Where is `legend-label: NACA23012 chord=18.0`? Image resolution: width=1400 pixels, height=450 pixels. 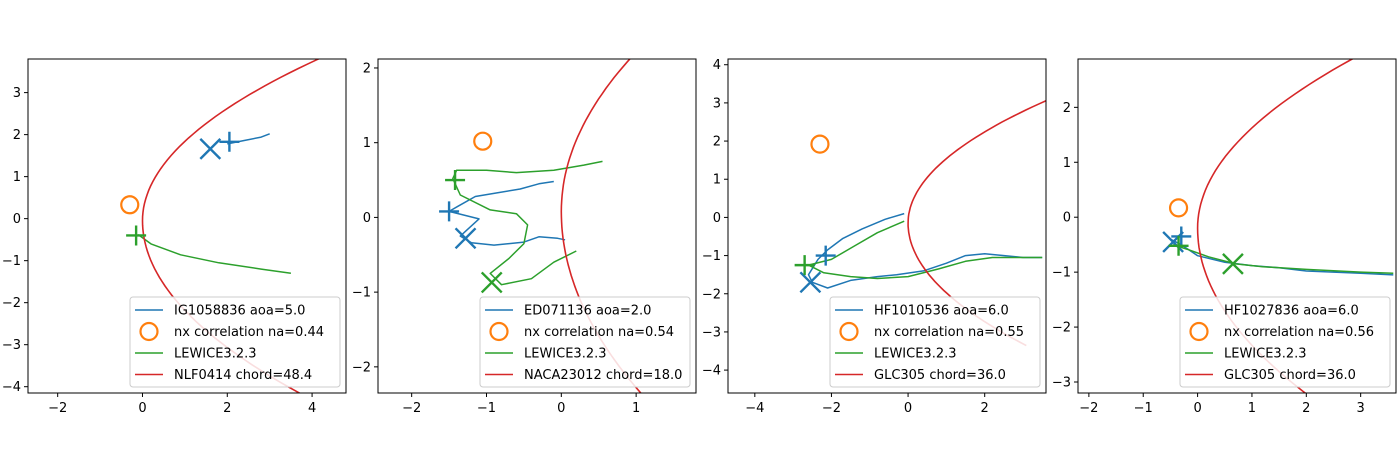
legend-label: NACA23012 chord=18.0 is located at coordinates (603, 375).